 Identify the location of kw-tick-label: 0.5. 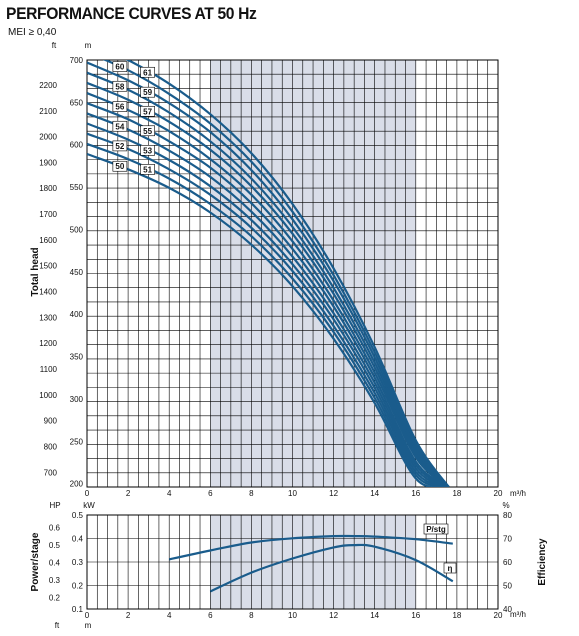
(78, 515).